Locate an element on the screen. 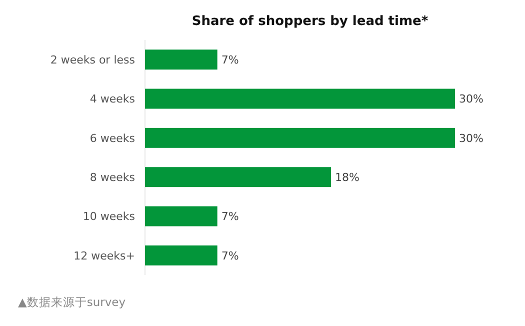 The image size is (525, 326). y-tick-label: 2 weeks or less is located at coordinates (93, 59).